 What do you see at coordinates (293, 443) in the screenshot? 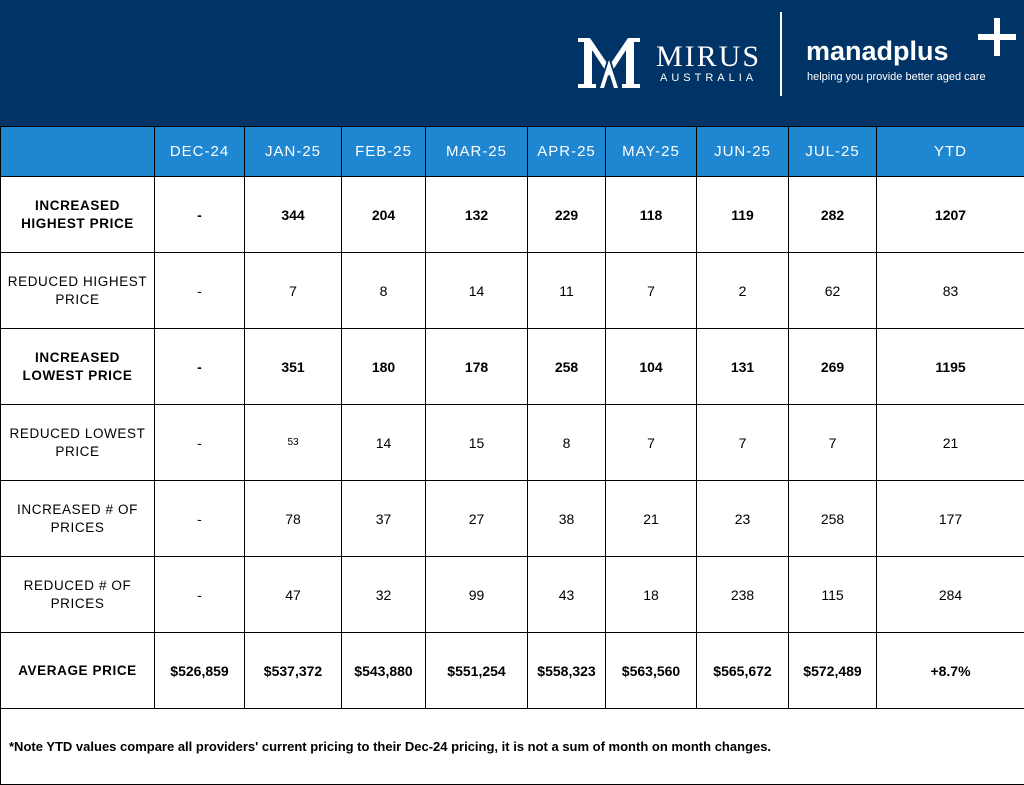
I see `table-cell: 53` at bounding box center [293, 443].